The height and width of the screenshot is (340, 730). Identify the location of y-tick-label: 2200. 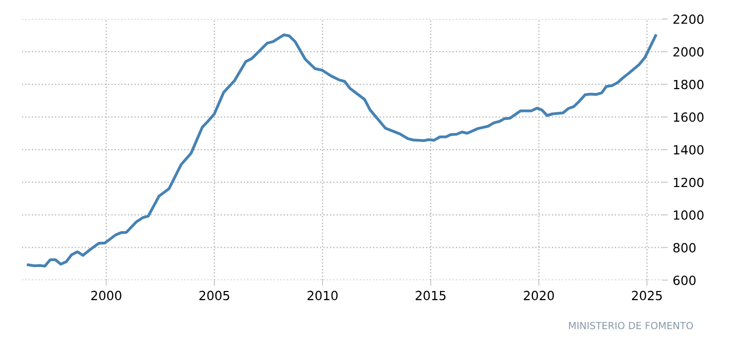
(688, 19).